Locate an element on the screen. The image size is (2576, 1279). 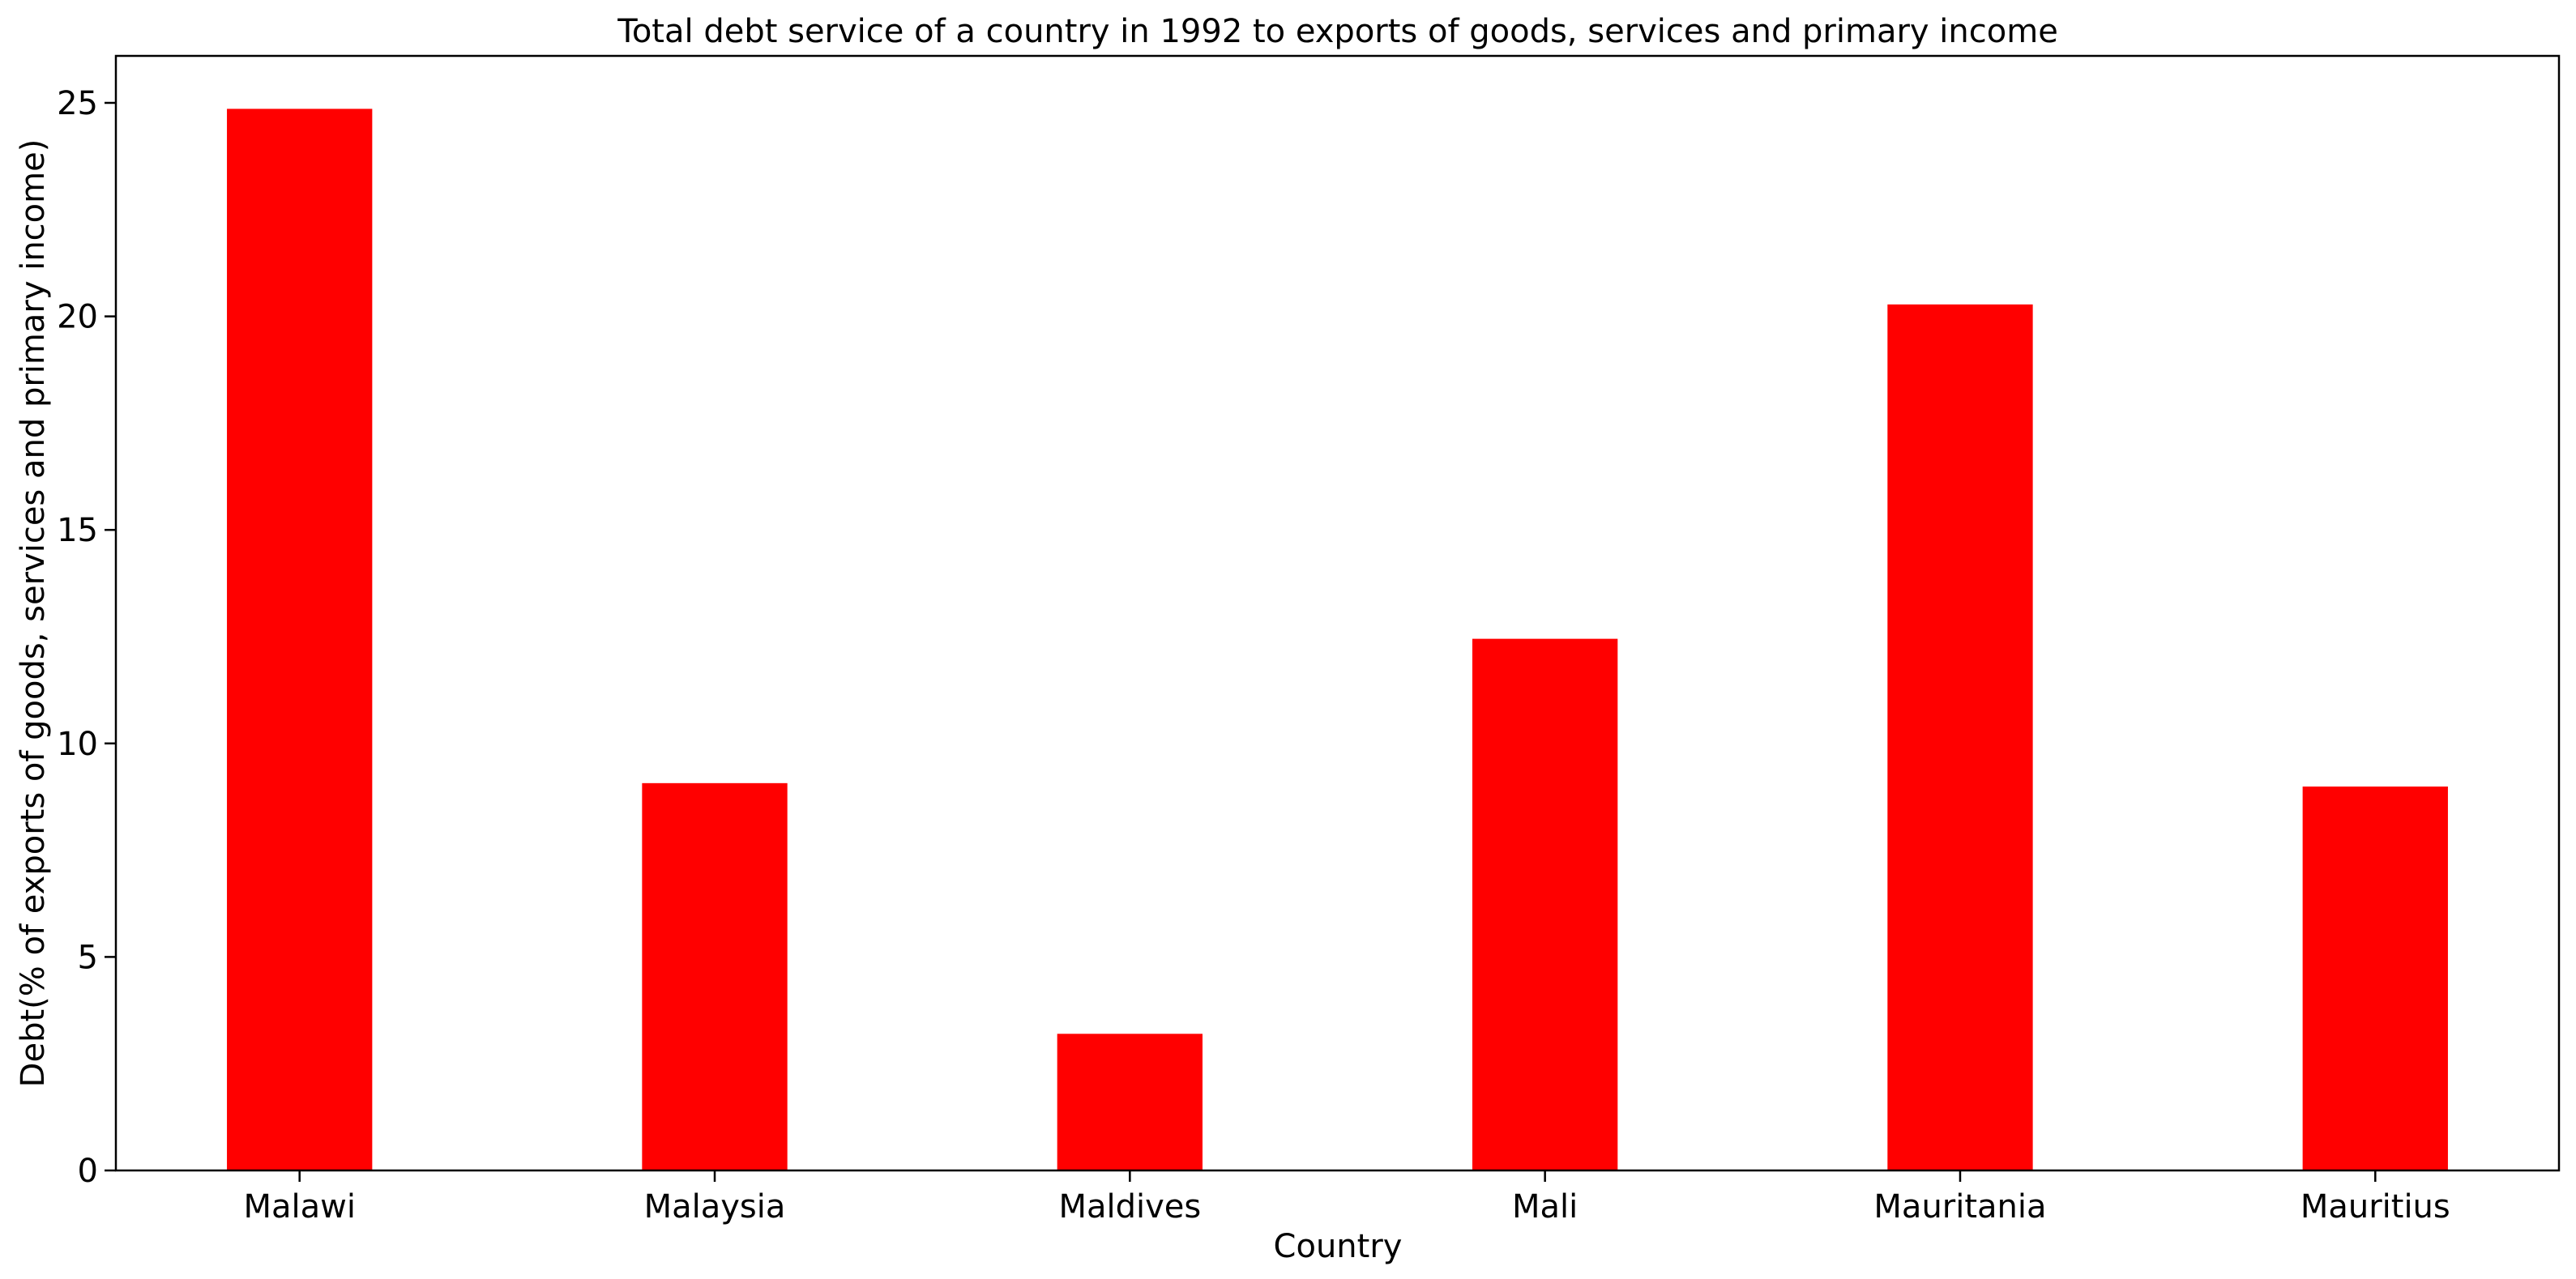
bar-malaysia is located at coordinates (715, 976).